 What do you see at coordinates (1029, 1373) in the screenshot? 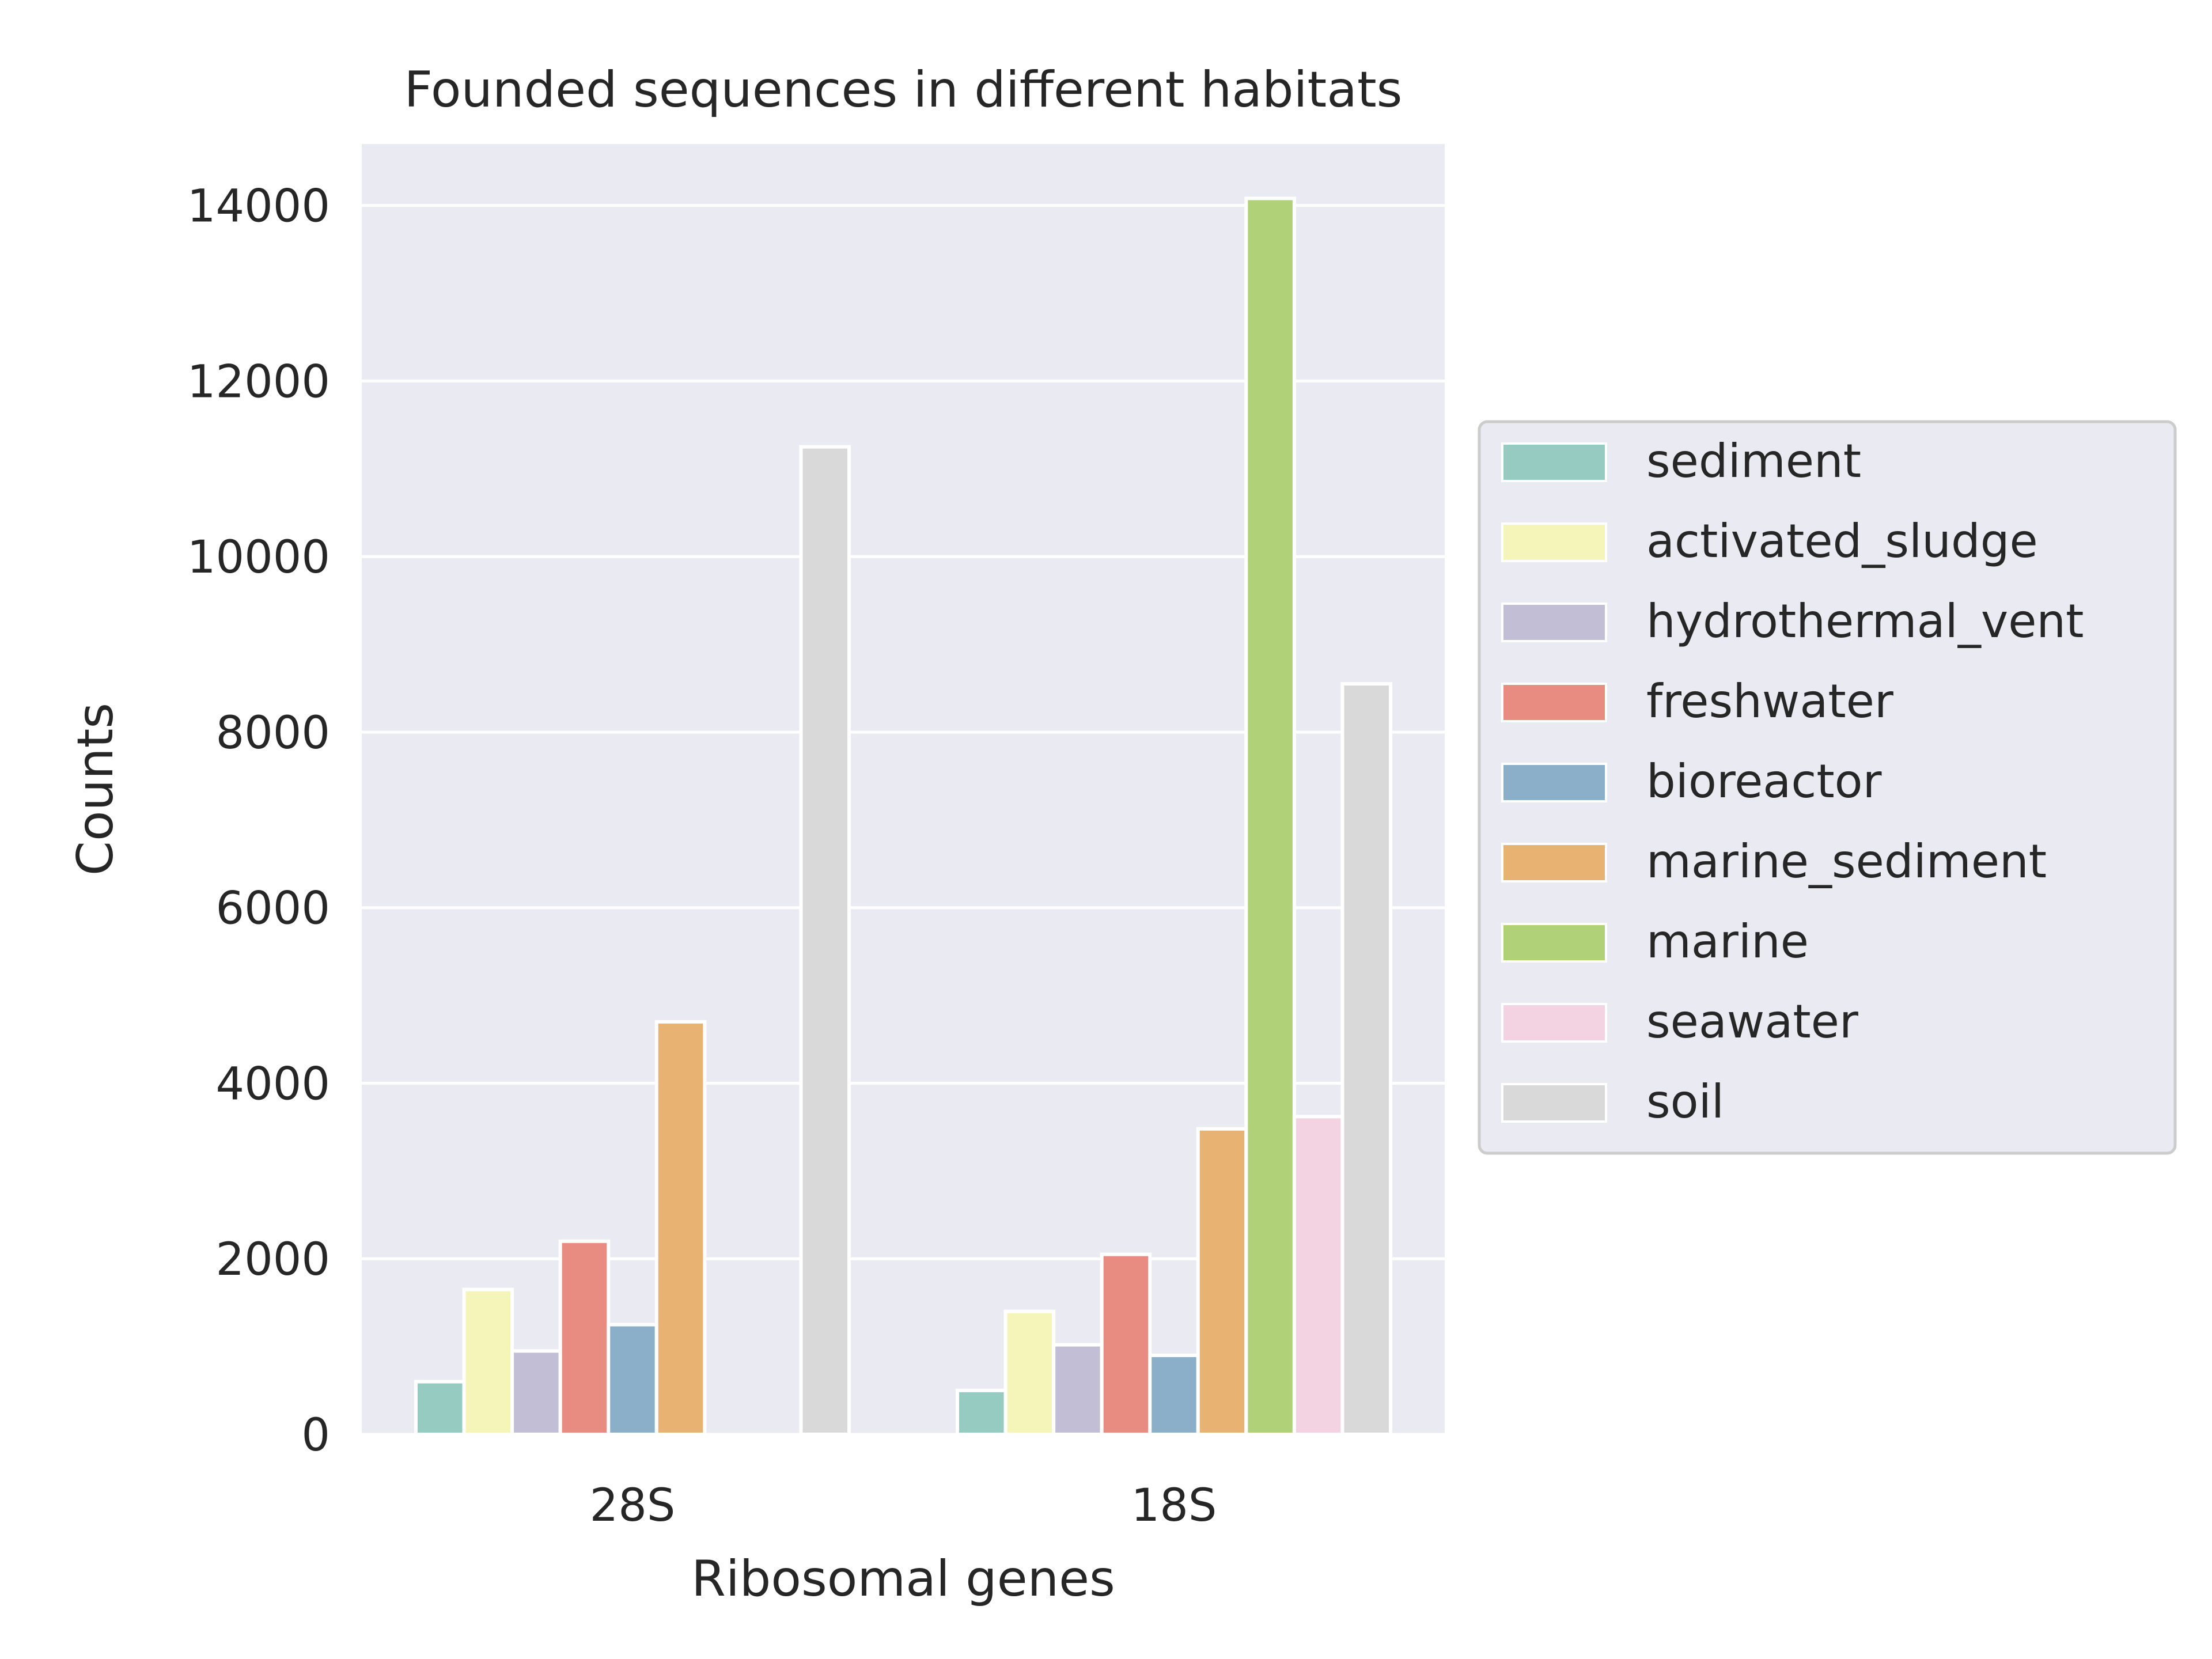
I see `bar-activated_sludge-18S` at bounding box center [1029, 1373].